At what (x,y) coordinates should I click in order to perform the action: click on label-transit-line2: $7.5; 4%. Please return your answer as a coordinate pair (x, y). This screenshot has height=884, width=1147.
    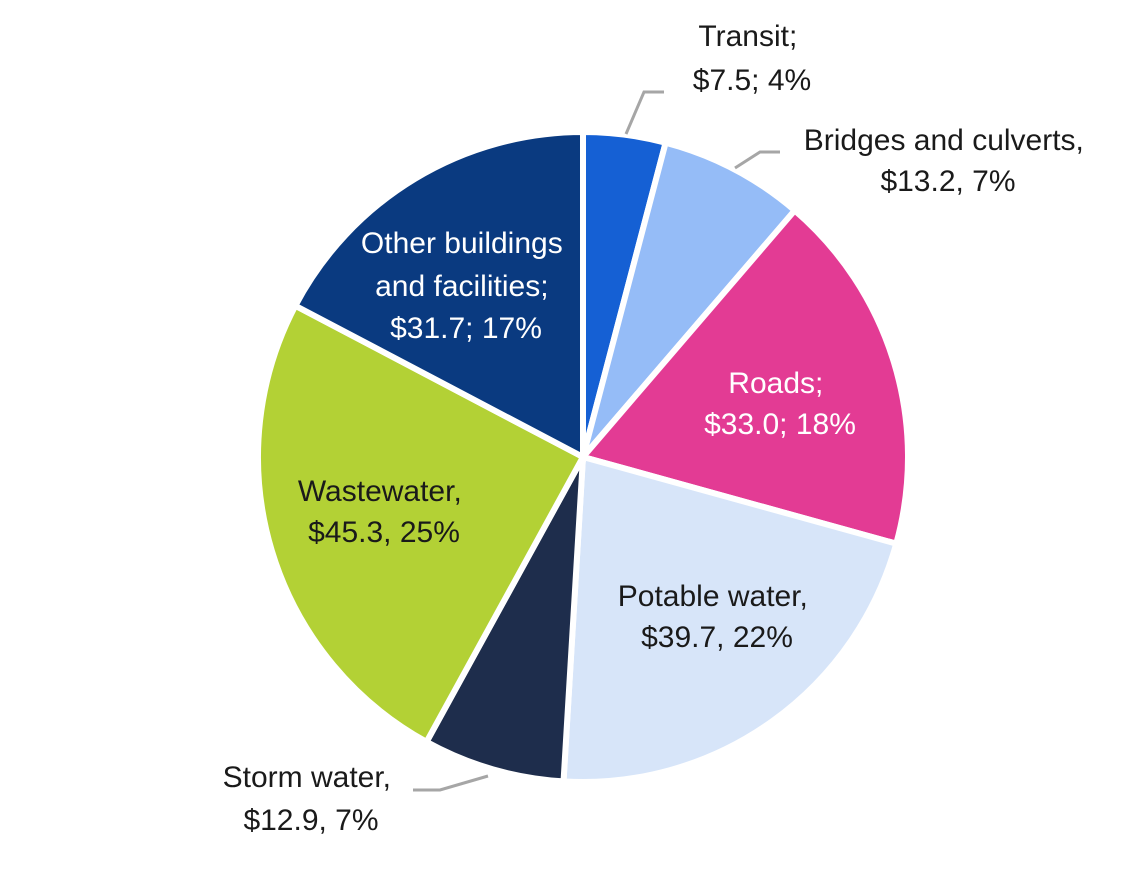
    Looking at the image, I should click on (752, 80).